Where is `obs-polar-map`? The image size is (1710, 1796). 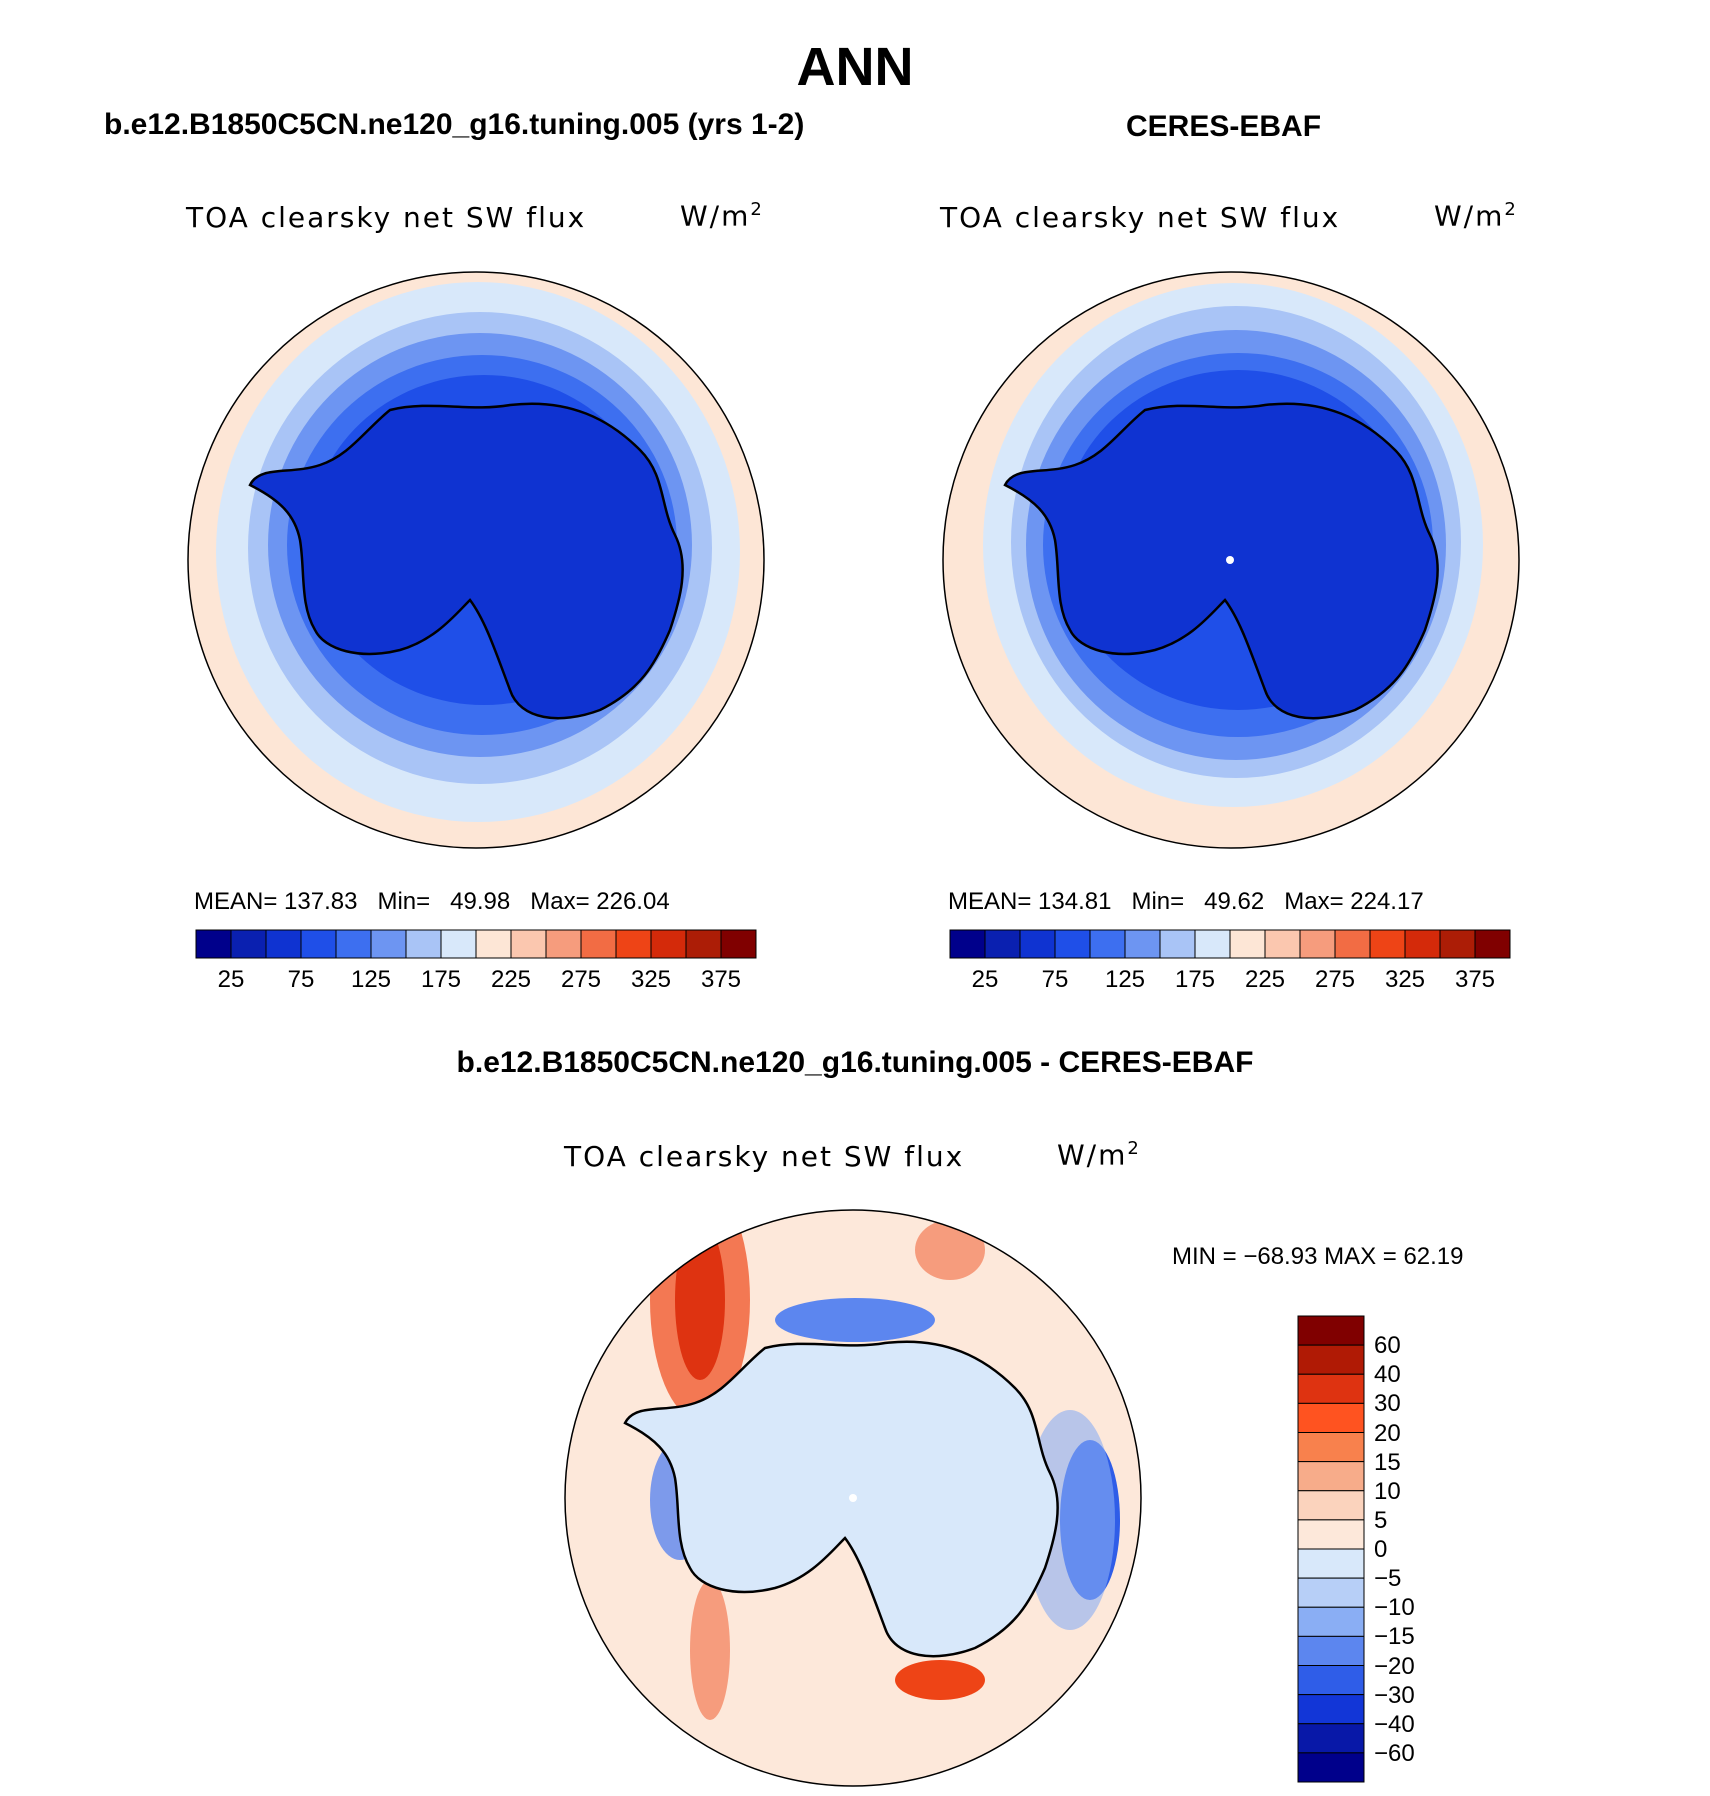
obs-polar-map is located at coordinates (1231, 560).